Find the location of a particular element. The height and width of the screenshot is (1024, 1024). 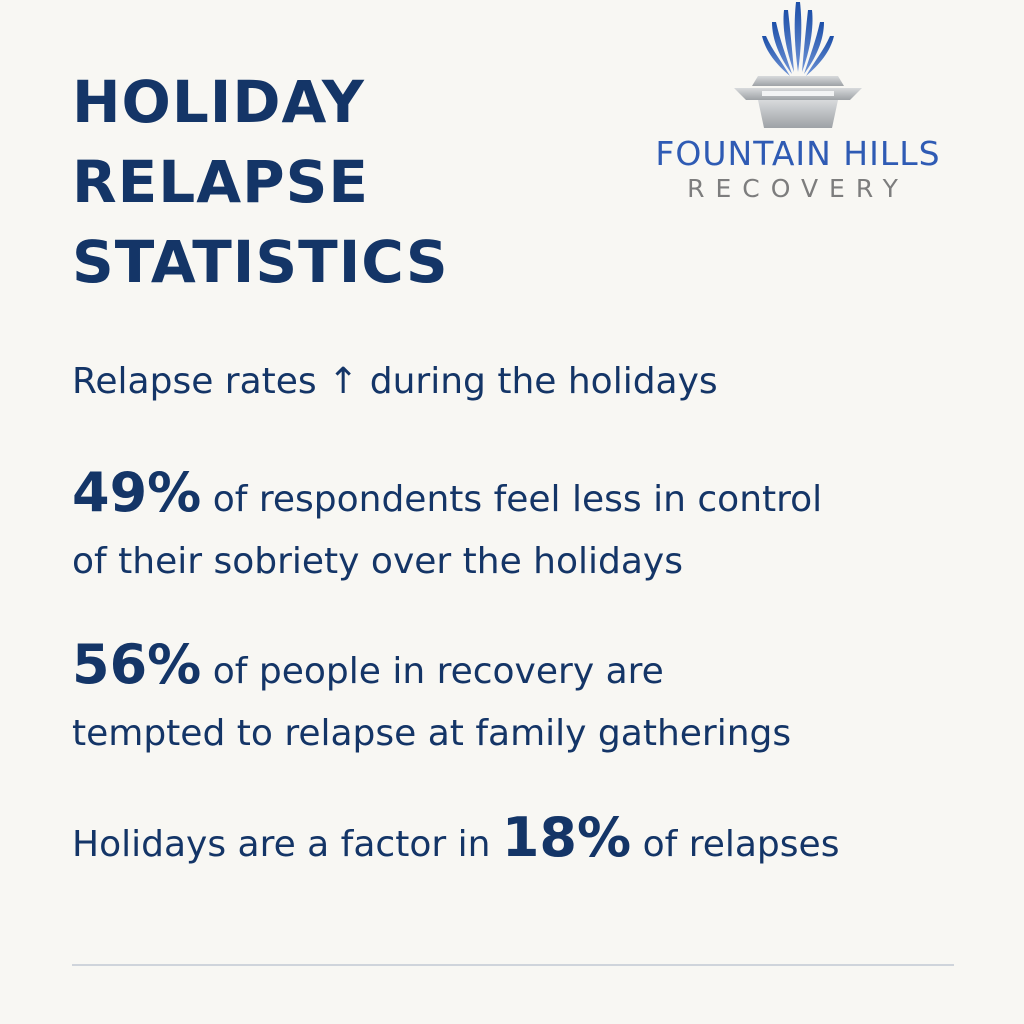

stat-value: 49% is located at coordinates (137, 492).